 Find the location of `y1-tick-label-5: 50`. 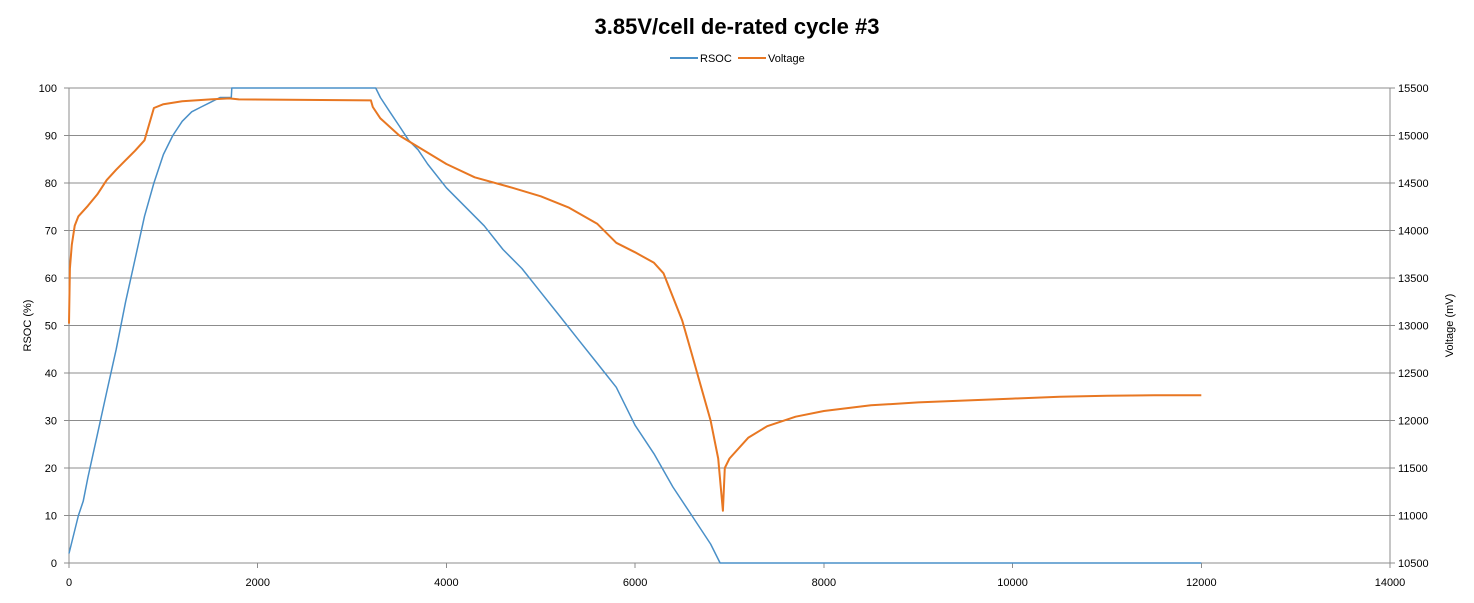

y1-tick-label-5: 50 is located at coordinates (51, 327).